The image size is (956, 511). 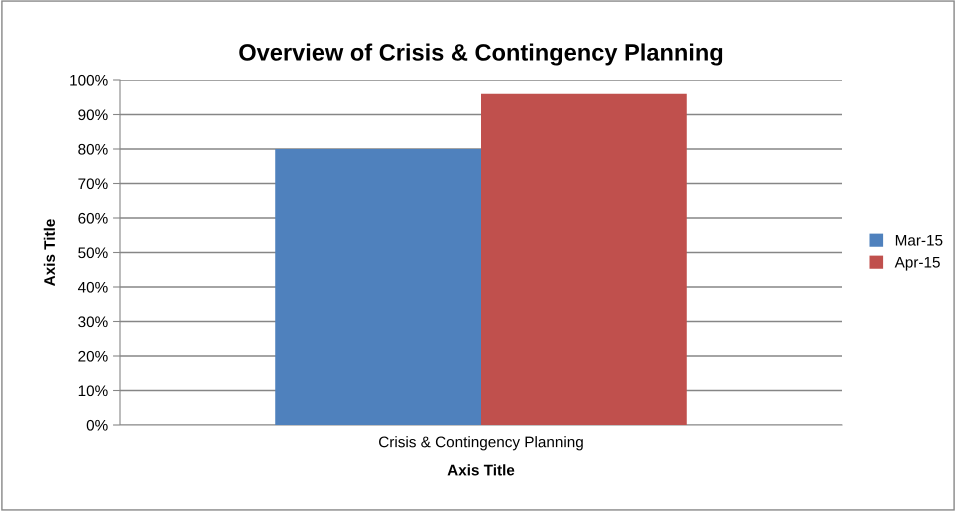 What do you see at coordinates (481, 470) in the screenshot?
I see `x-axis-title: Axis Title` at bounding box center [481, 470].